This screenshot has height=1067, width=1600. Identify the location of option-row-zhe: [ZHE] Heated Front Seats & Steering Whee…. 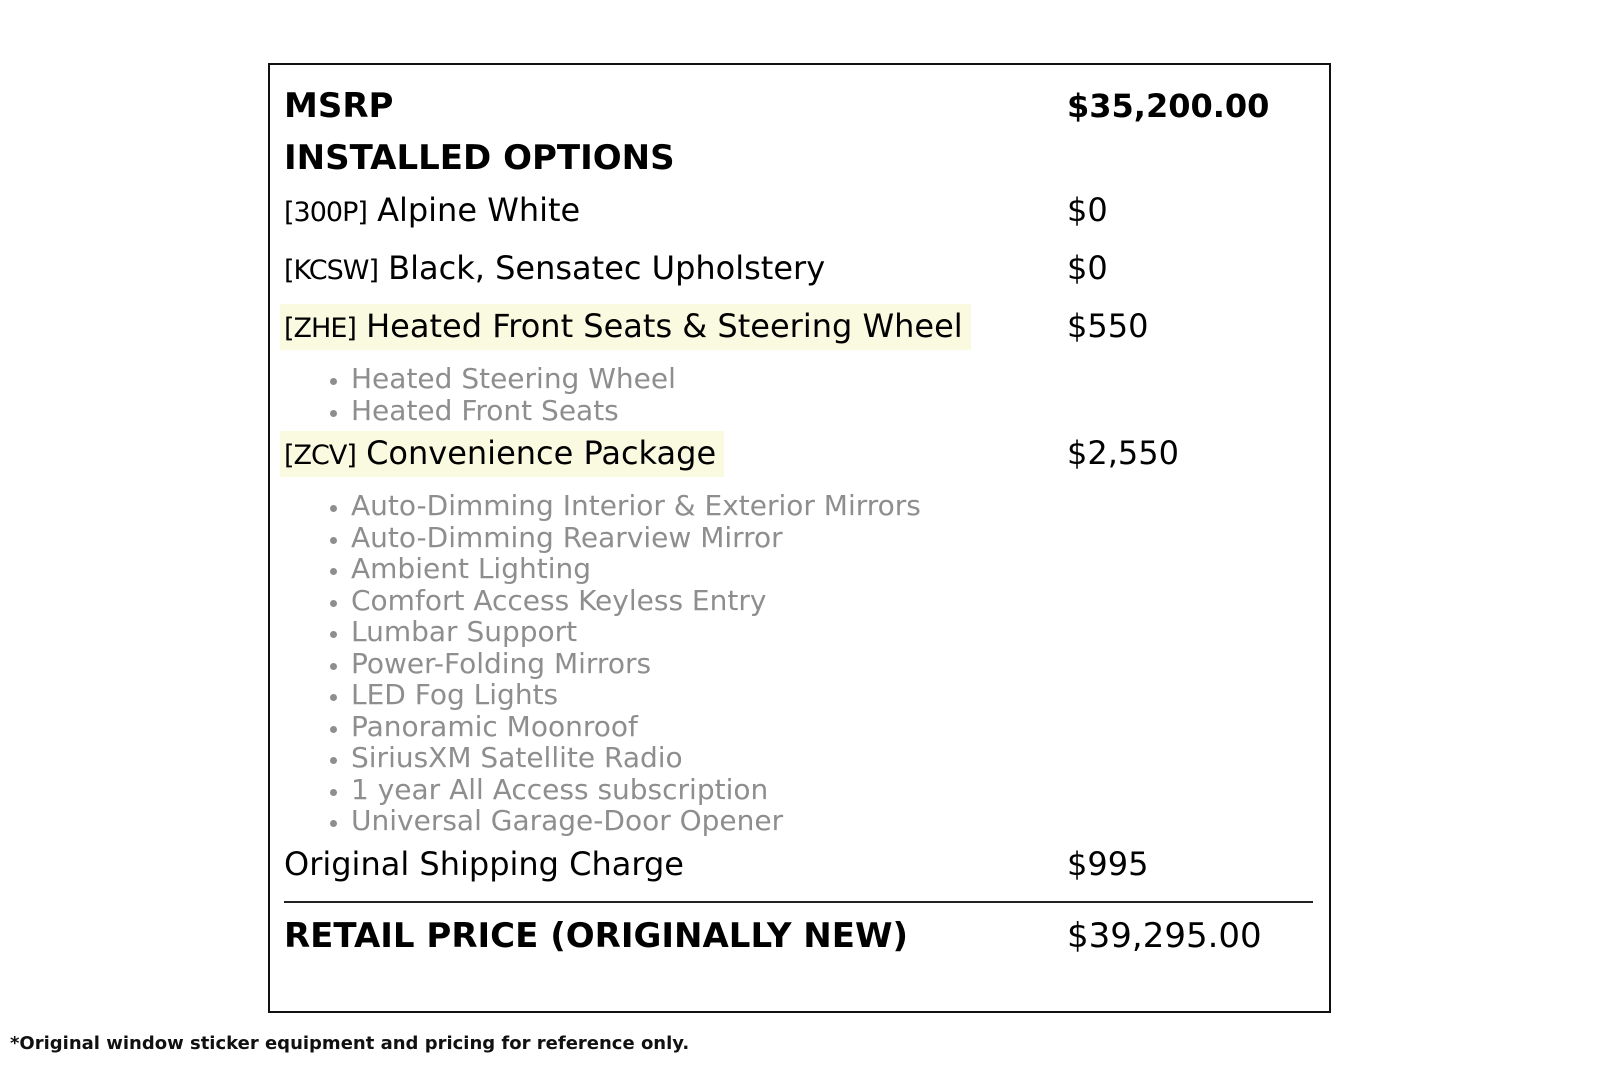
(796, 329).